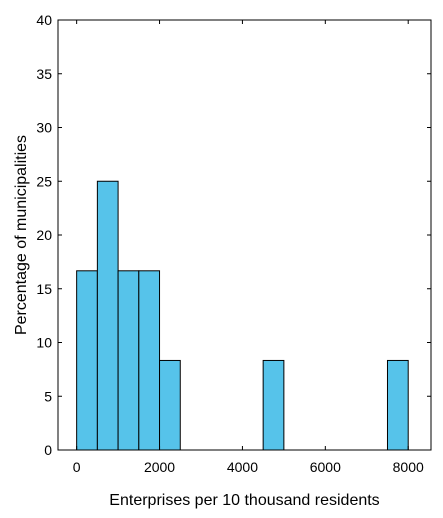 The height and width of the screenshot is (518, 443). I want to click on y-tick-label-7: 35, so click(44, 74).